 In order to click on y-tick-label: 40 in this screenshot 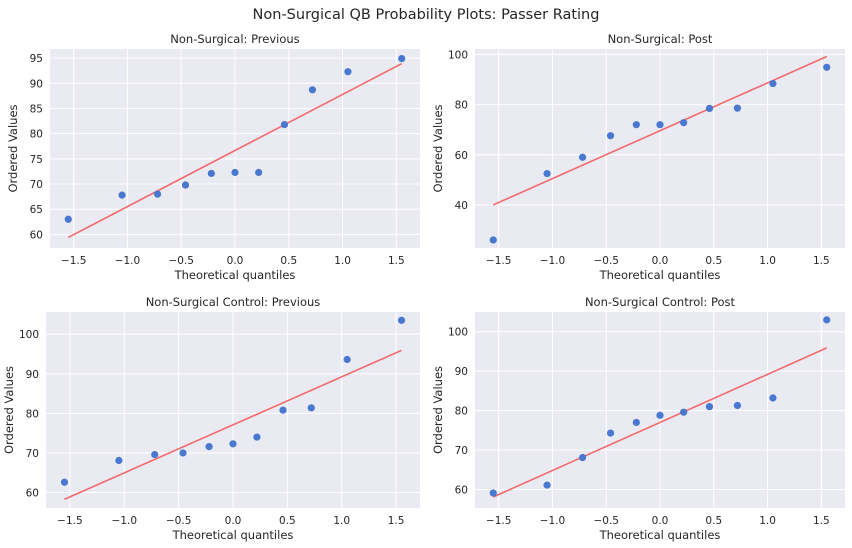, I will do `click(461, 206)`.